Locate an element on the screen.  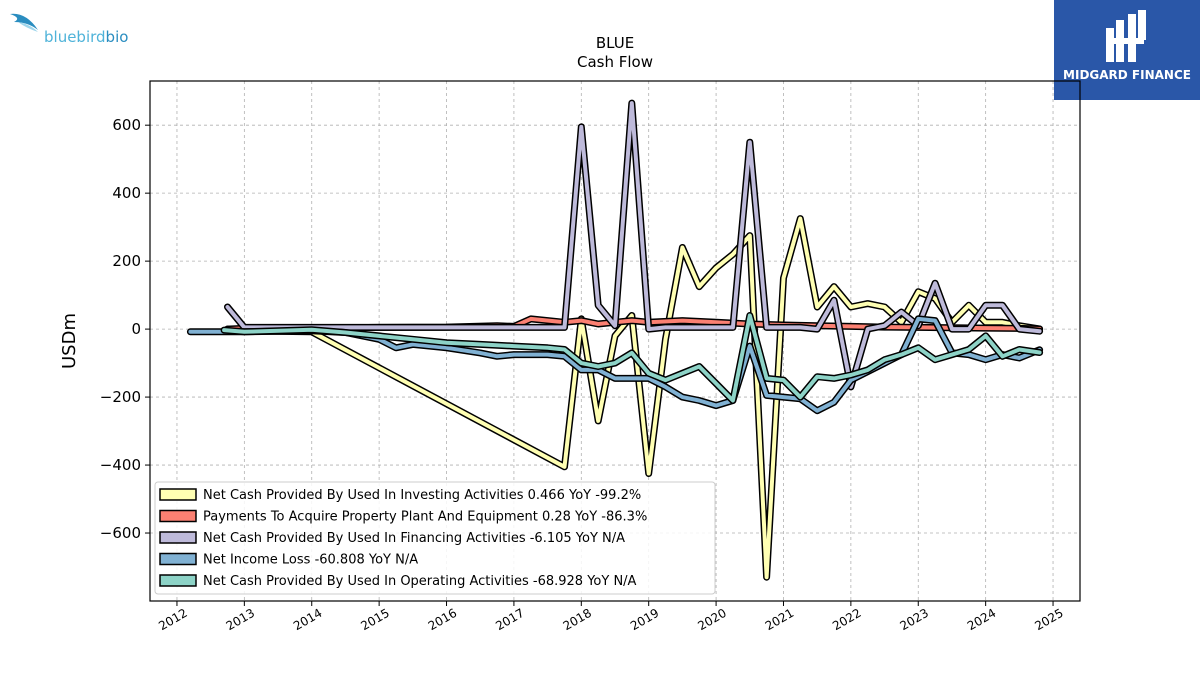
bluebird-logo: bluebirdbio is located at coordinates (83, 30).